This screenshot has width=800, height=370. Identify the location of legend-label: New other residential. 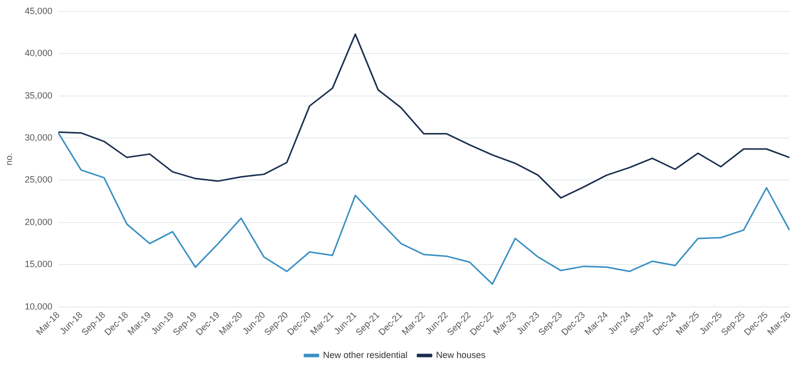
(365, 355).